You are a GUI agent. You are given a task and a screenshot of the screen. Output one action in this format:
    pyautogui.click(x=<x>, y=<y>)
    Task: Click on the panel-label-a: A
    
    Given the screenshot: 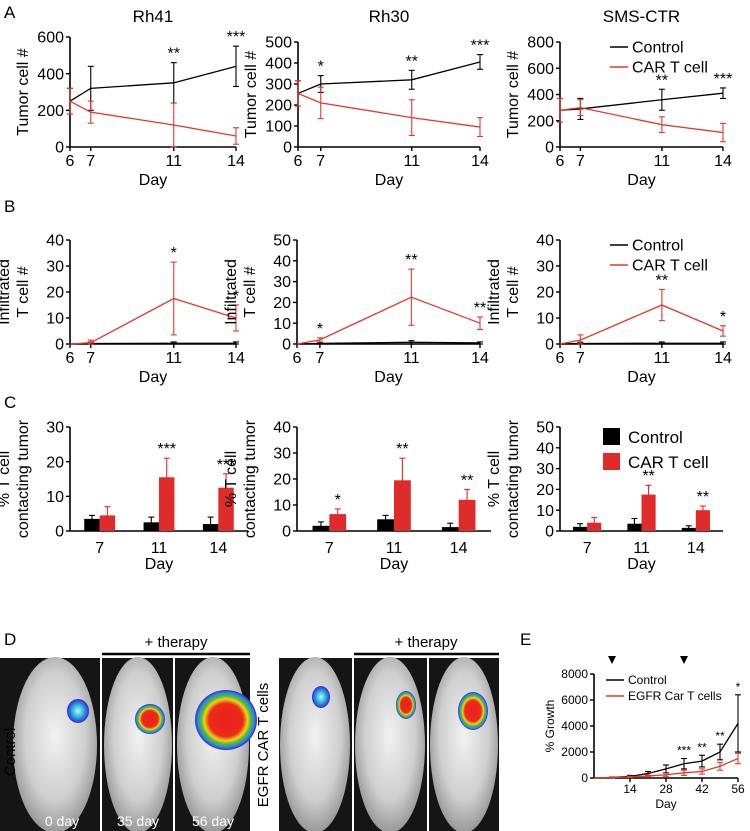 What is the action you would take?
    pyautogui.click(x=10, y=12)
    